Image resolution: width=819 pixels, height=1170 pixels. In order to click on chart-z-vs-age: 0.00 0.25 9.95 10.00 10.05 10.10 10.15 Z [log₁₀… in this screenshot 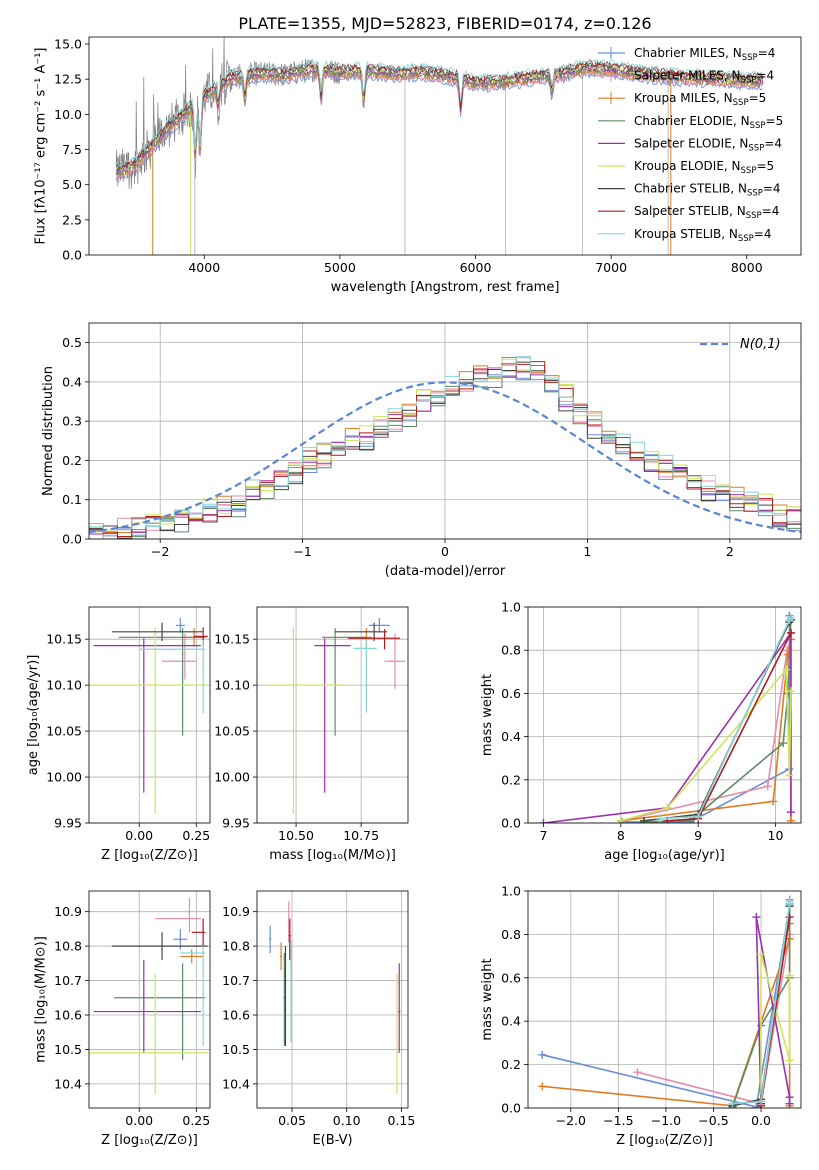, I will do `click(118, 734)`.